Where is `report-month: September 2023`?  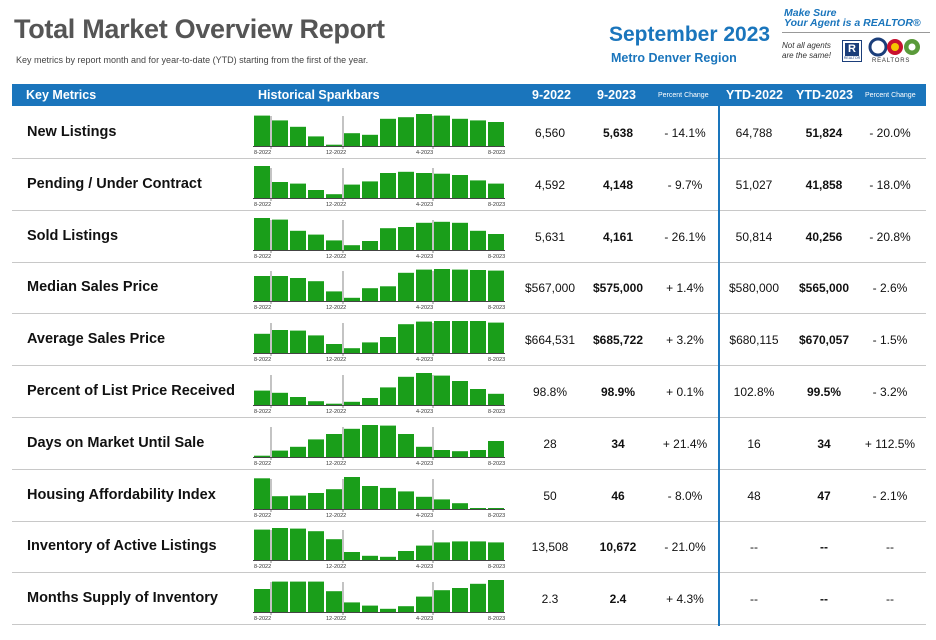
report-month: September 2023 is located at coordinates (690, 34).